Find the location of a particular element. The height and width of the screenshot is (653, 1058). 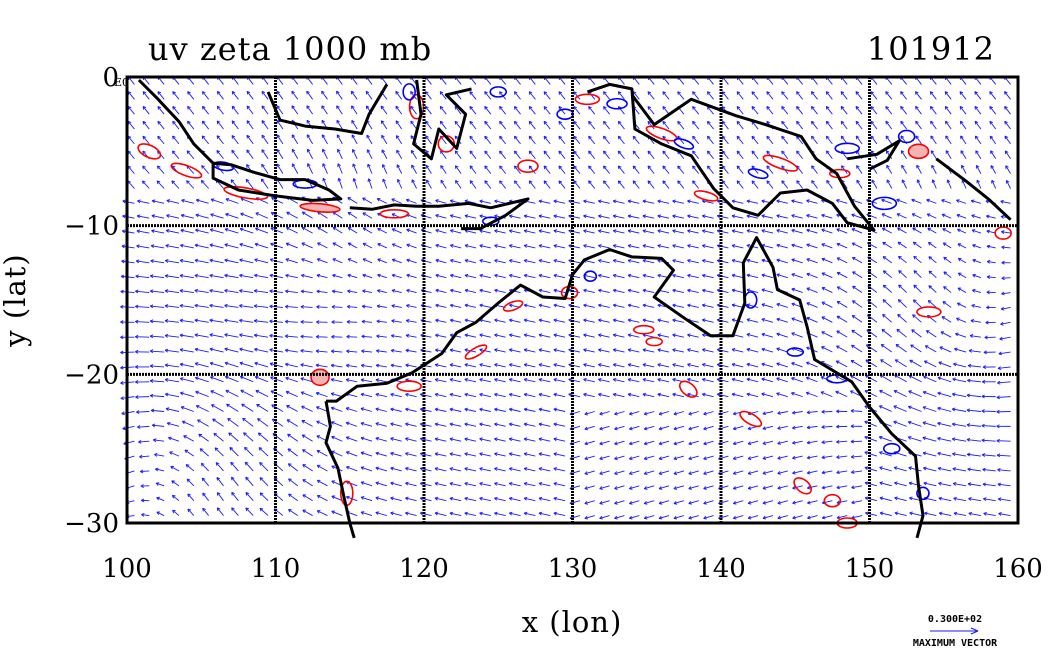

x-tick-label: 100 is located at coordinates (127, 569).